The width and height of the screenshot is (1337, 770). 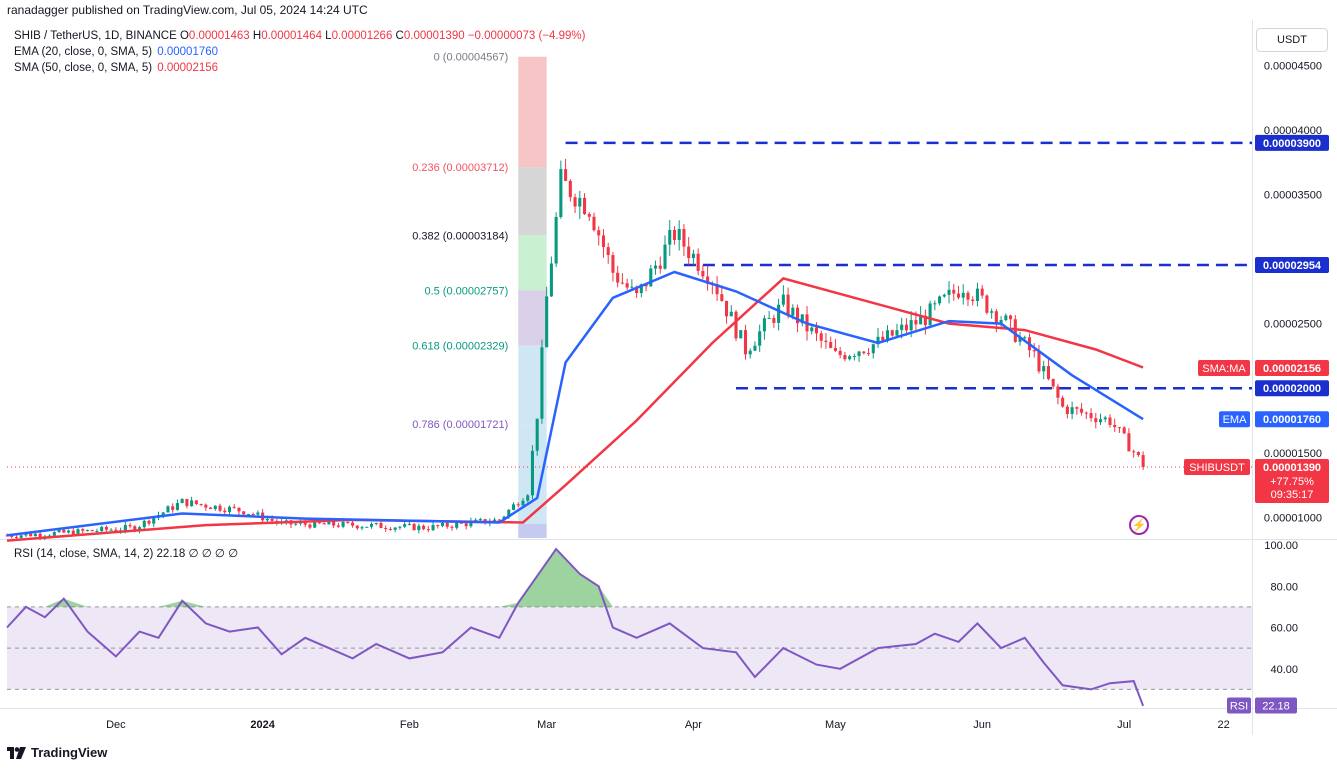 What do you see at coordinates (1292, 468) in the screenshot?
I see `price-tag-value: 0.00001390` at bounding box center [1292, 468].